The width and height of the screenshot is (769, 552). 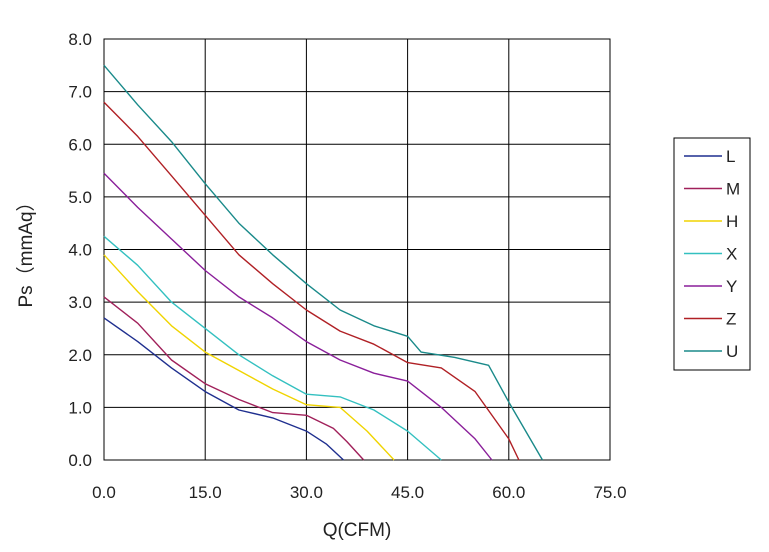 What do you see at coordinates (731, 319) in the screenshot?
I see `legend-label: Z` at bounding box center [731, 319].